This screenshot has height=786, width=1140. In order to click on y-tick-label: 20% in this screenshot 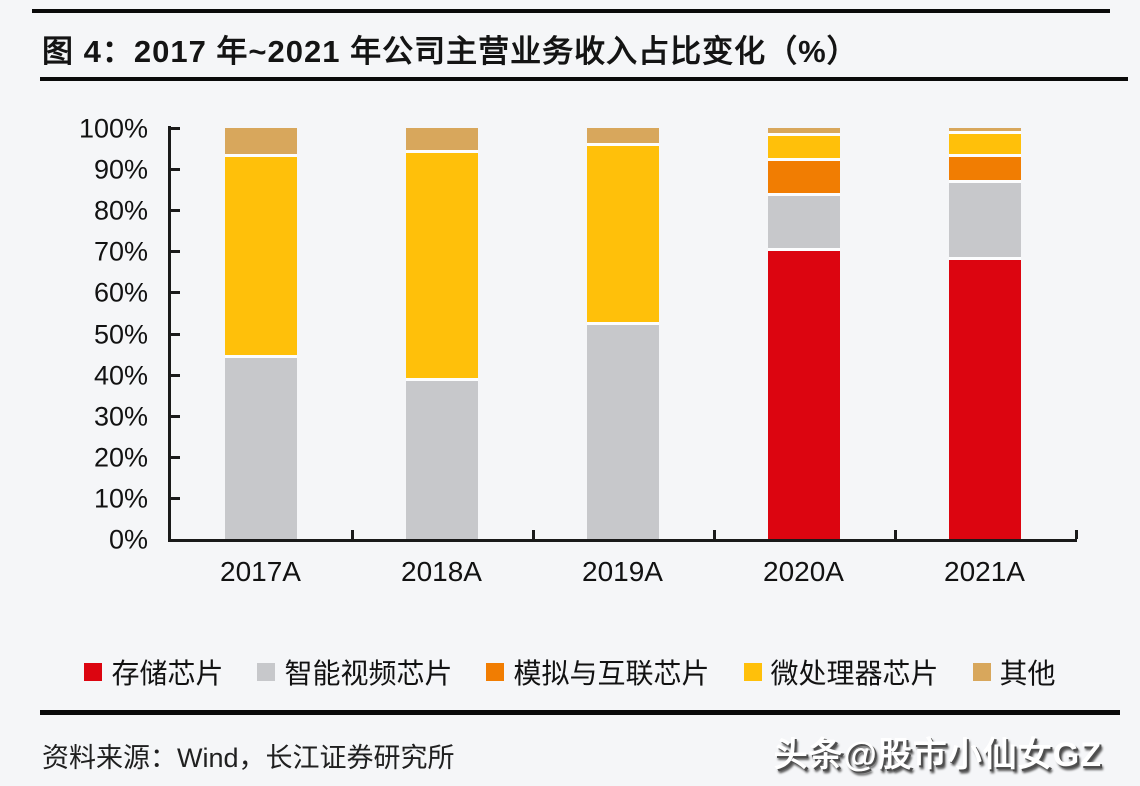, I will do `click(120, 457)`.